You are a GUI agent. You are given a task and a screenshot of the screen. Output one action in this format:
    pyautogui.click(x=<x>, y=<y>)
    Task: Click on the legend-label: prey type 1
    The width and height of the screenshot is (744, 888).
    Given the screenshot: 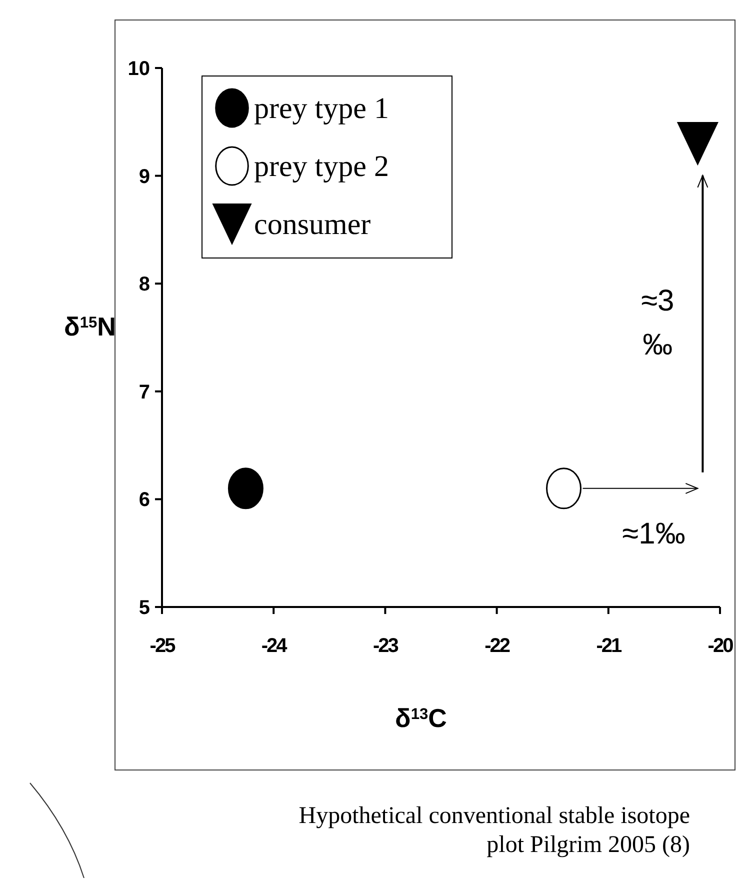 What is the action you would take?
    pyautogui.click(x=321, y=108)
    